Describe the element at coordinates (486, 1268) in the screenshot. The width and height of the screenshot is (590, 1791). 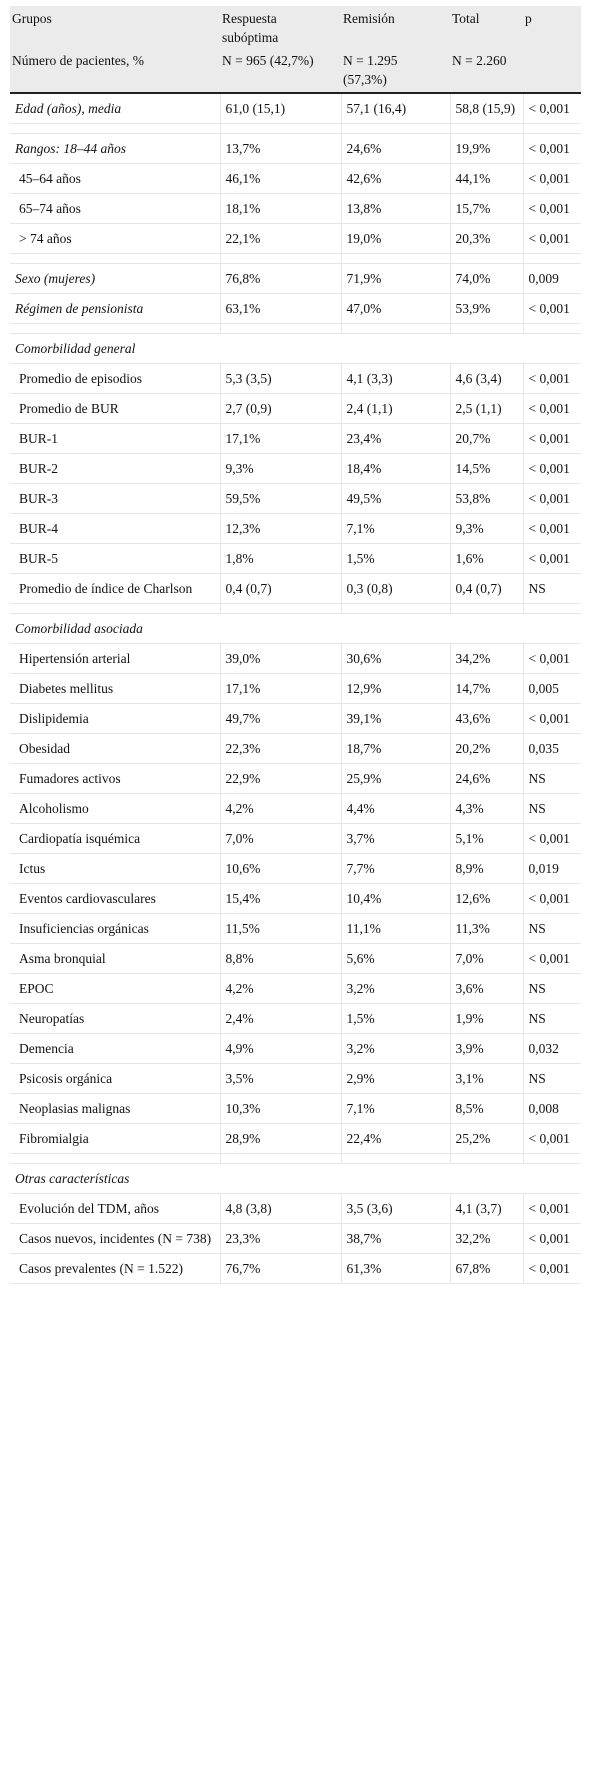
I see `total-cell: 67,8%` at that location.